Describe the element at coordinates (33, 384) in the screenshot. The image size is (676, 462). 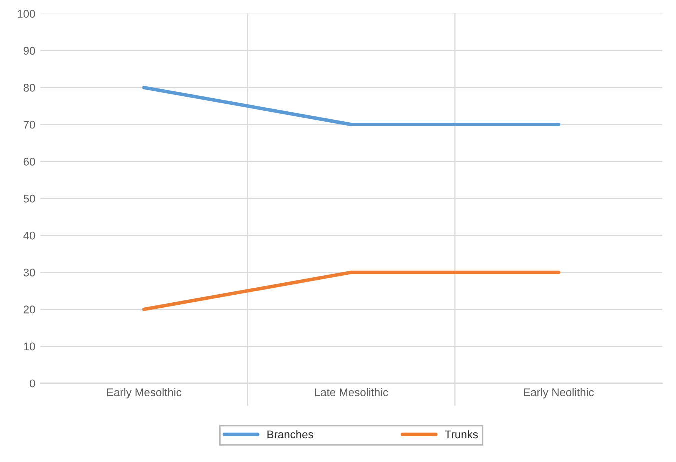
I see `y-tick-label: 0` at that location.